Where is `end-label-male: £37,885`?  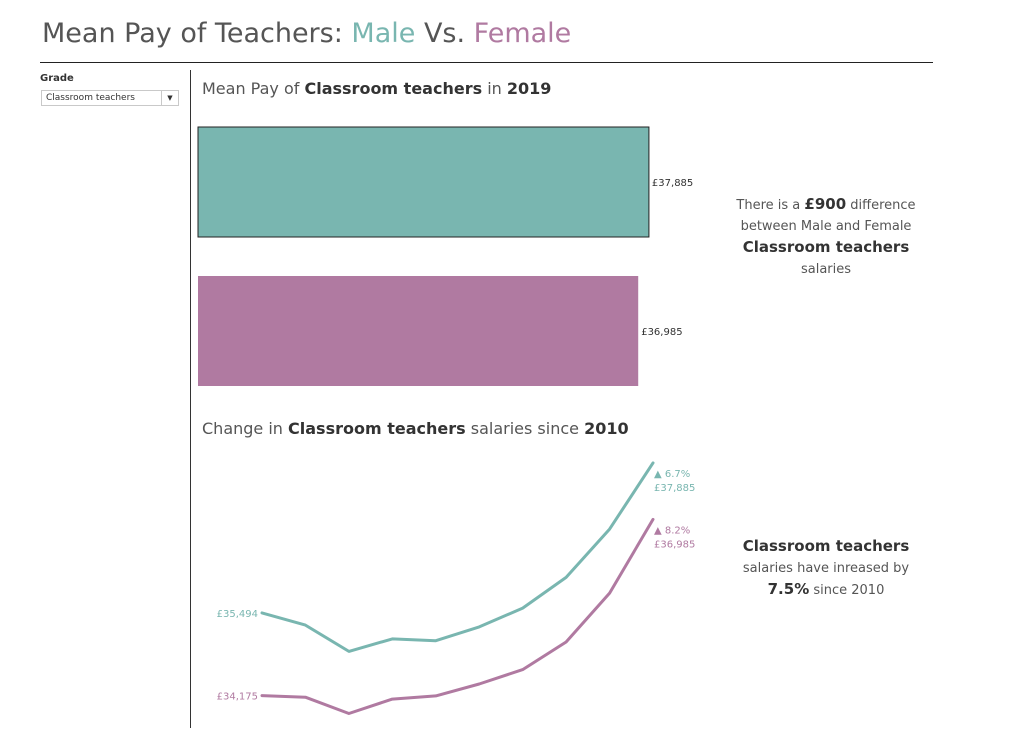
end-label-male: £37,885 is located at coordinates (674, 488).